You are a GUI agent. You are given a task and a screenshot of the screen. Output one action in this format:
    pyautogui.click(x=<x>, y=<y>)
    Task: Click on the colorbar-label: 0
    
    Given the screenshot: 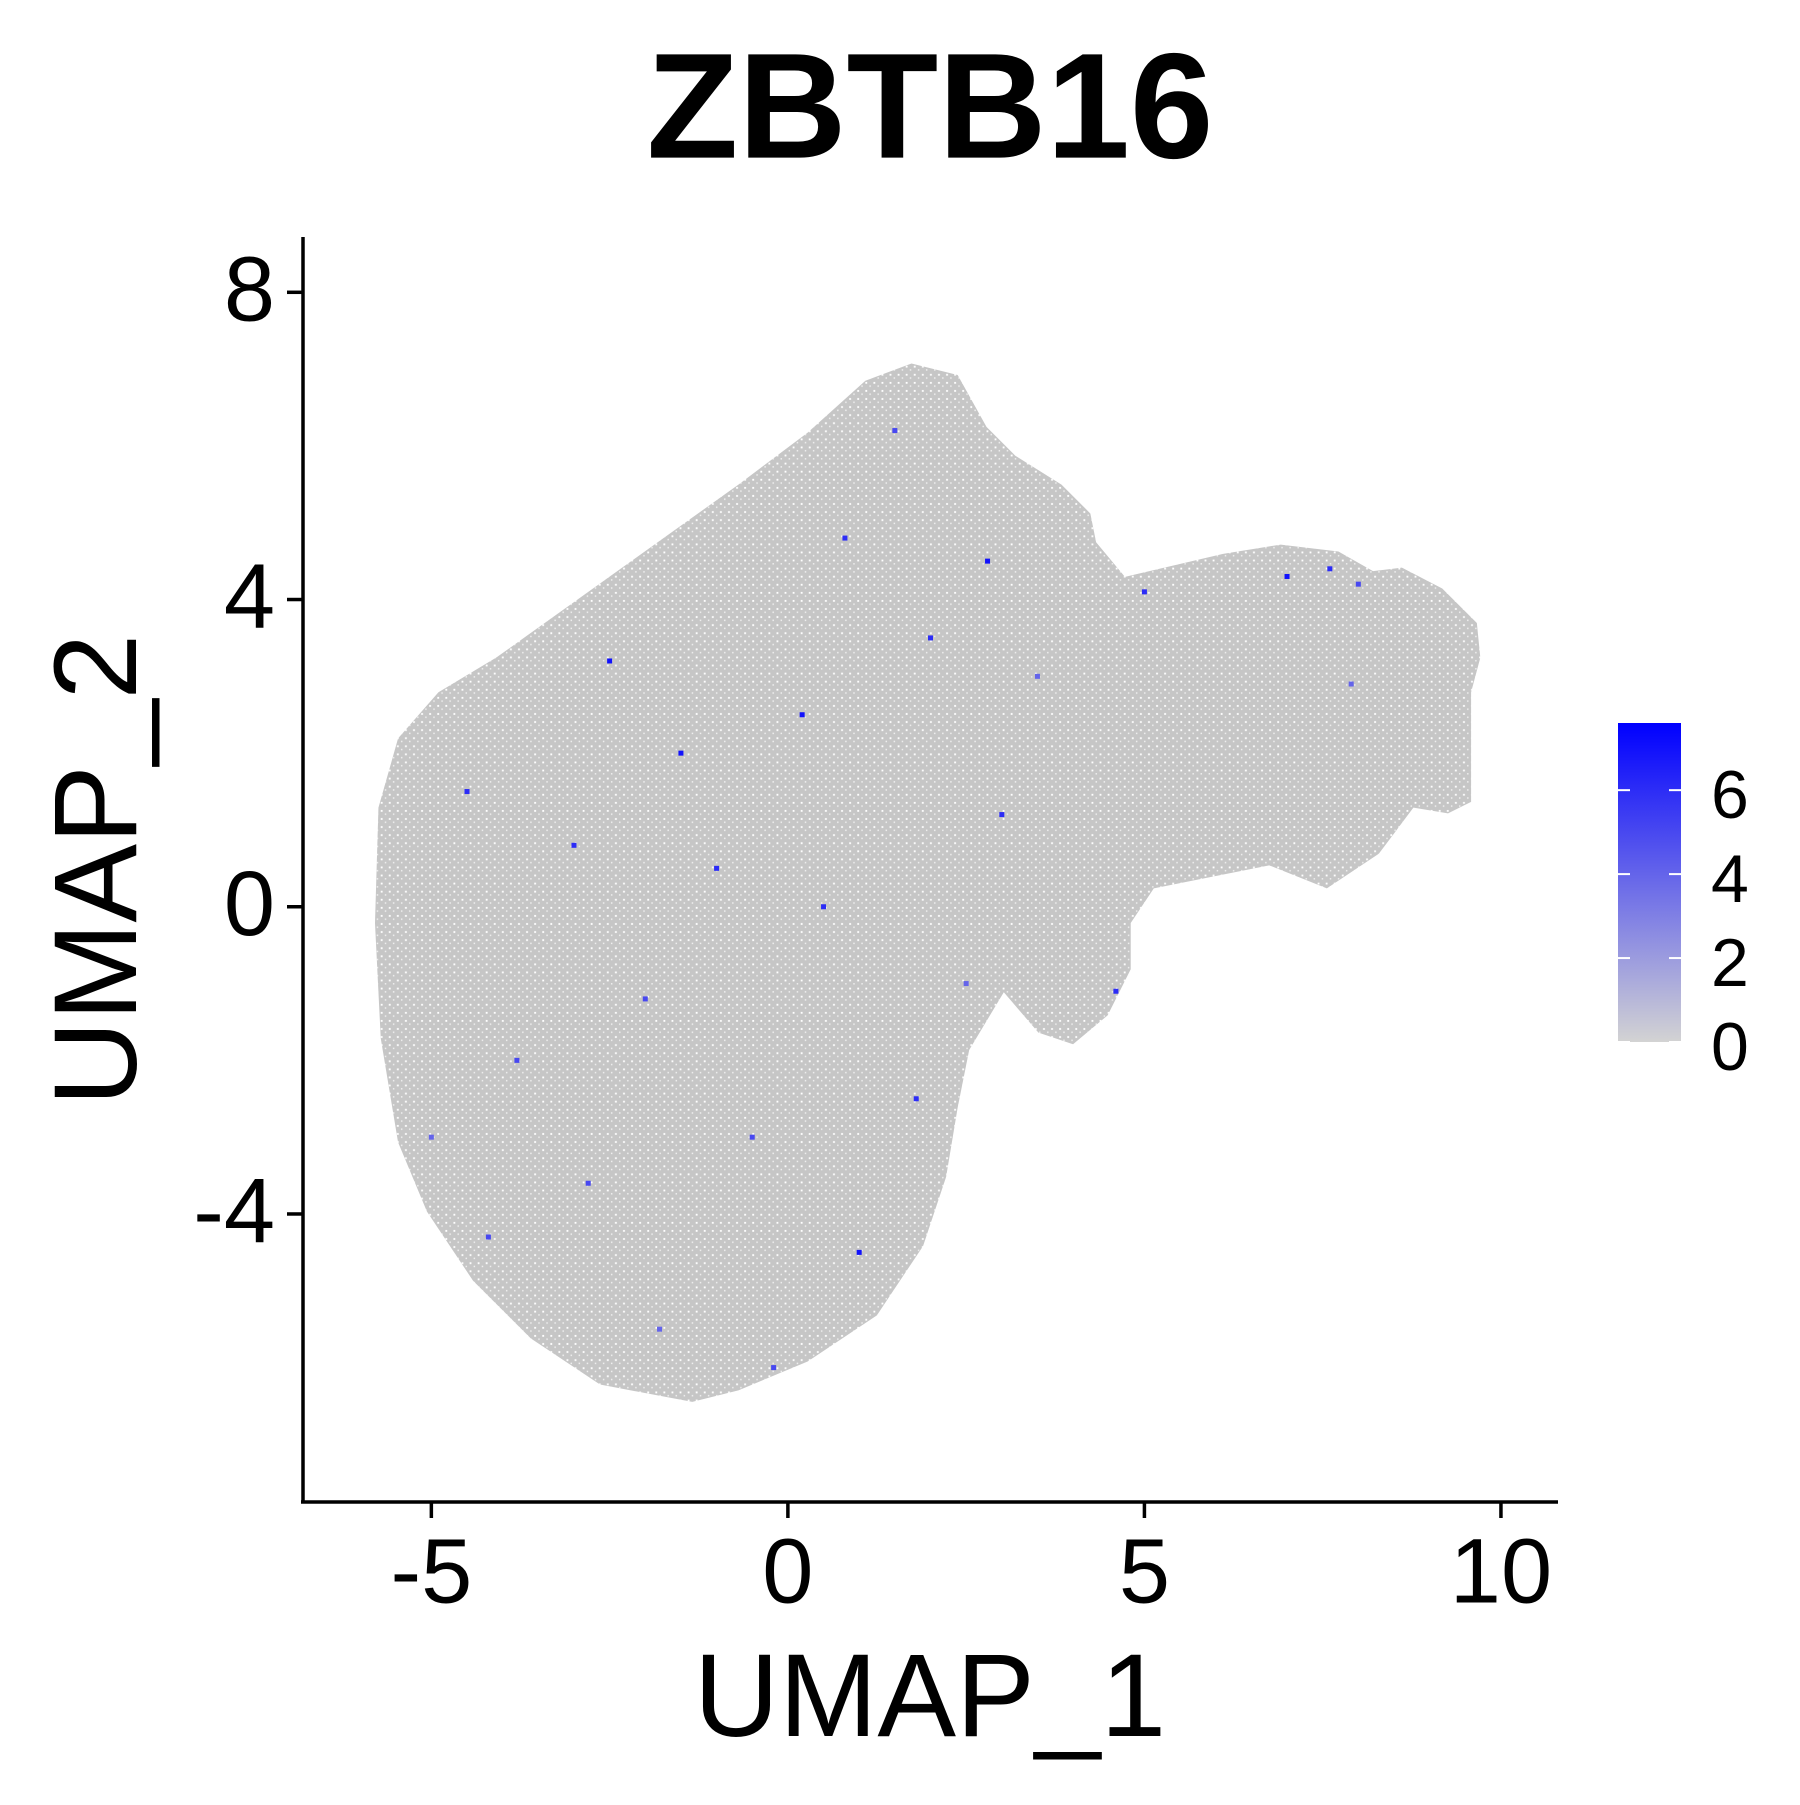 What is the action you would take?
    pyautogui.click(x=1730, y=1047)
    